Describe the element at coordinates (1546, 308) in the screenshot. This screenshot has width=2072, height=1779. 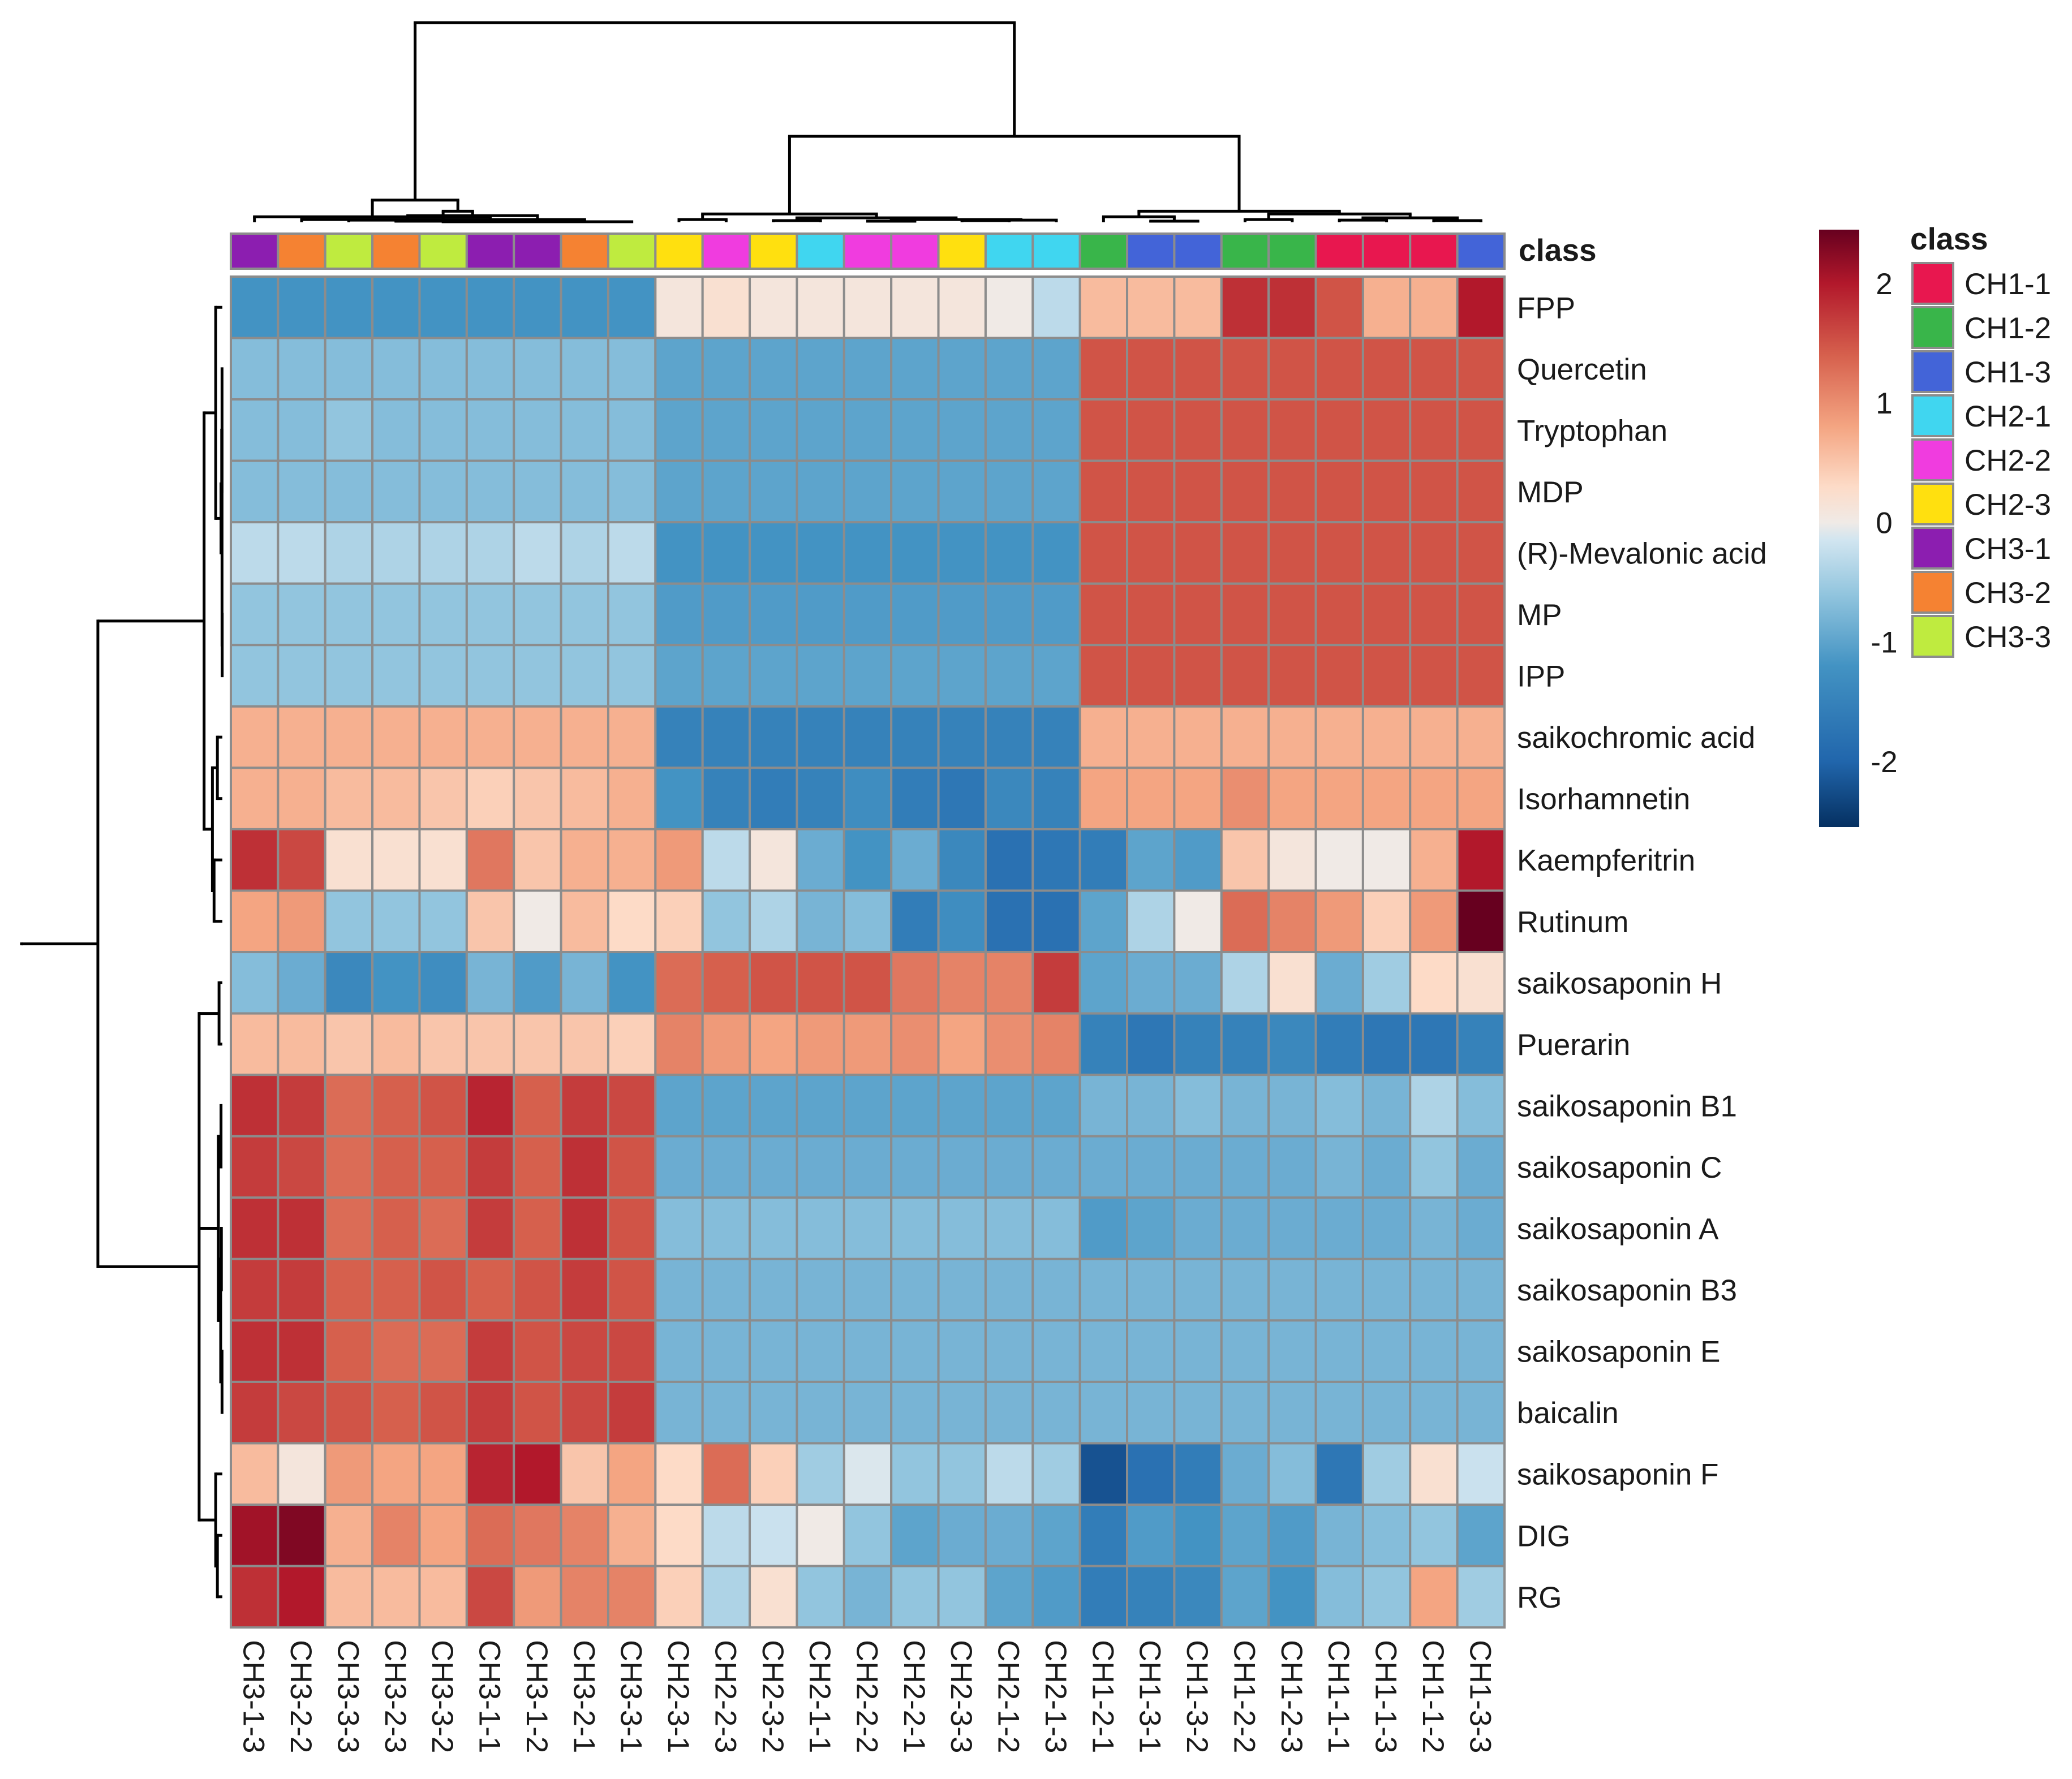
I see `row-label: FPP` at that location.